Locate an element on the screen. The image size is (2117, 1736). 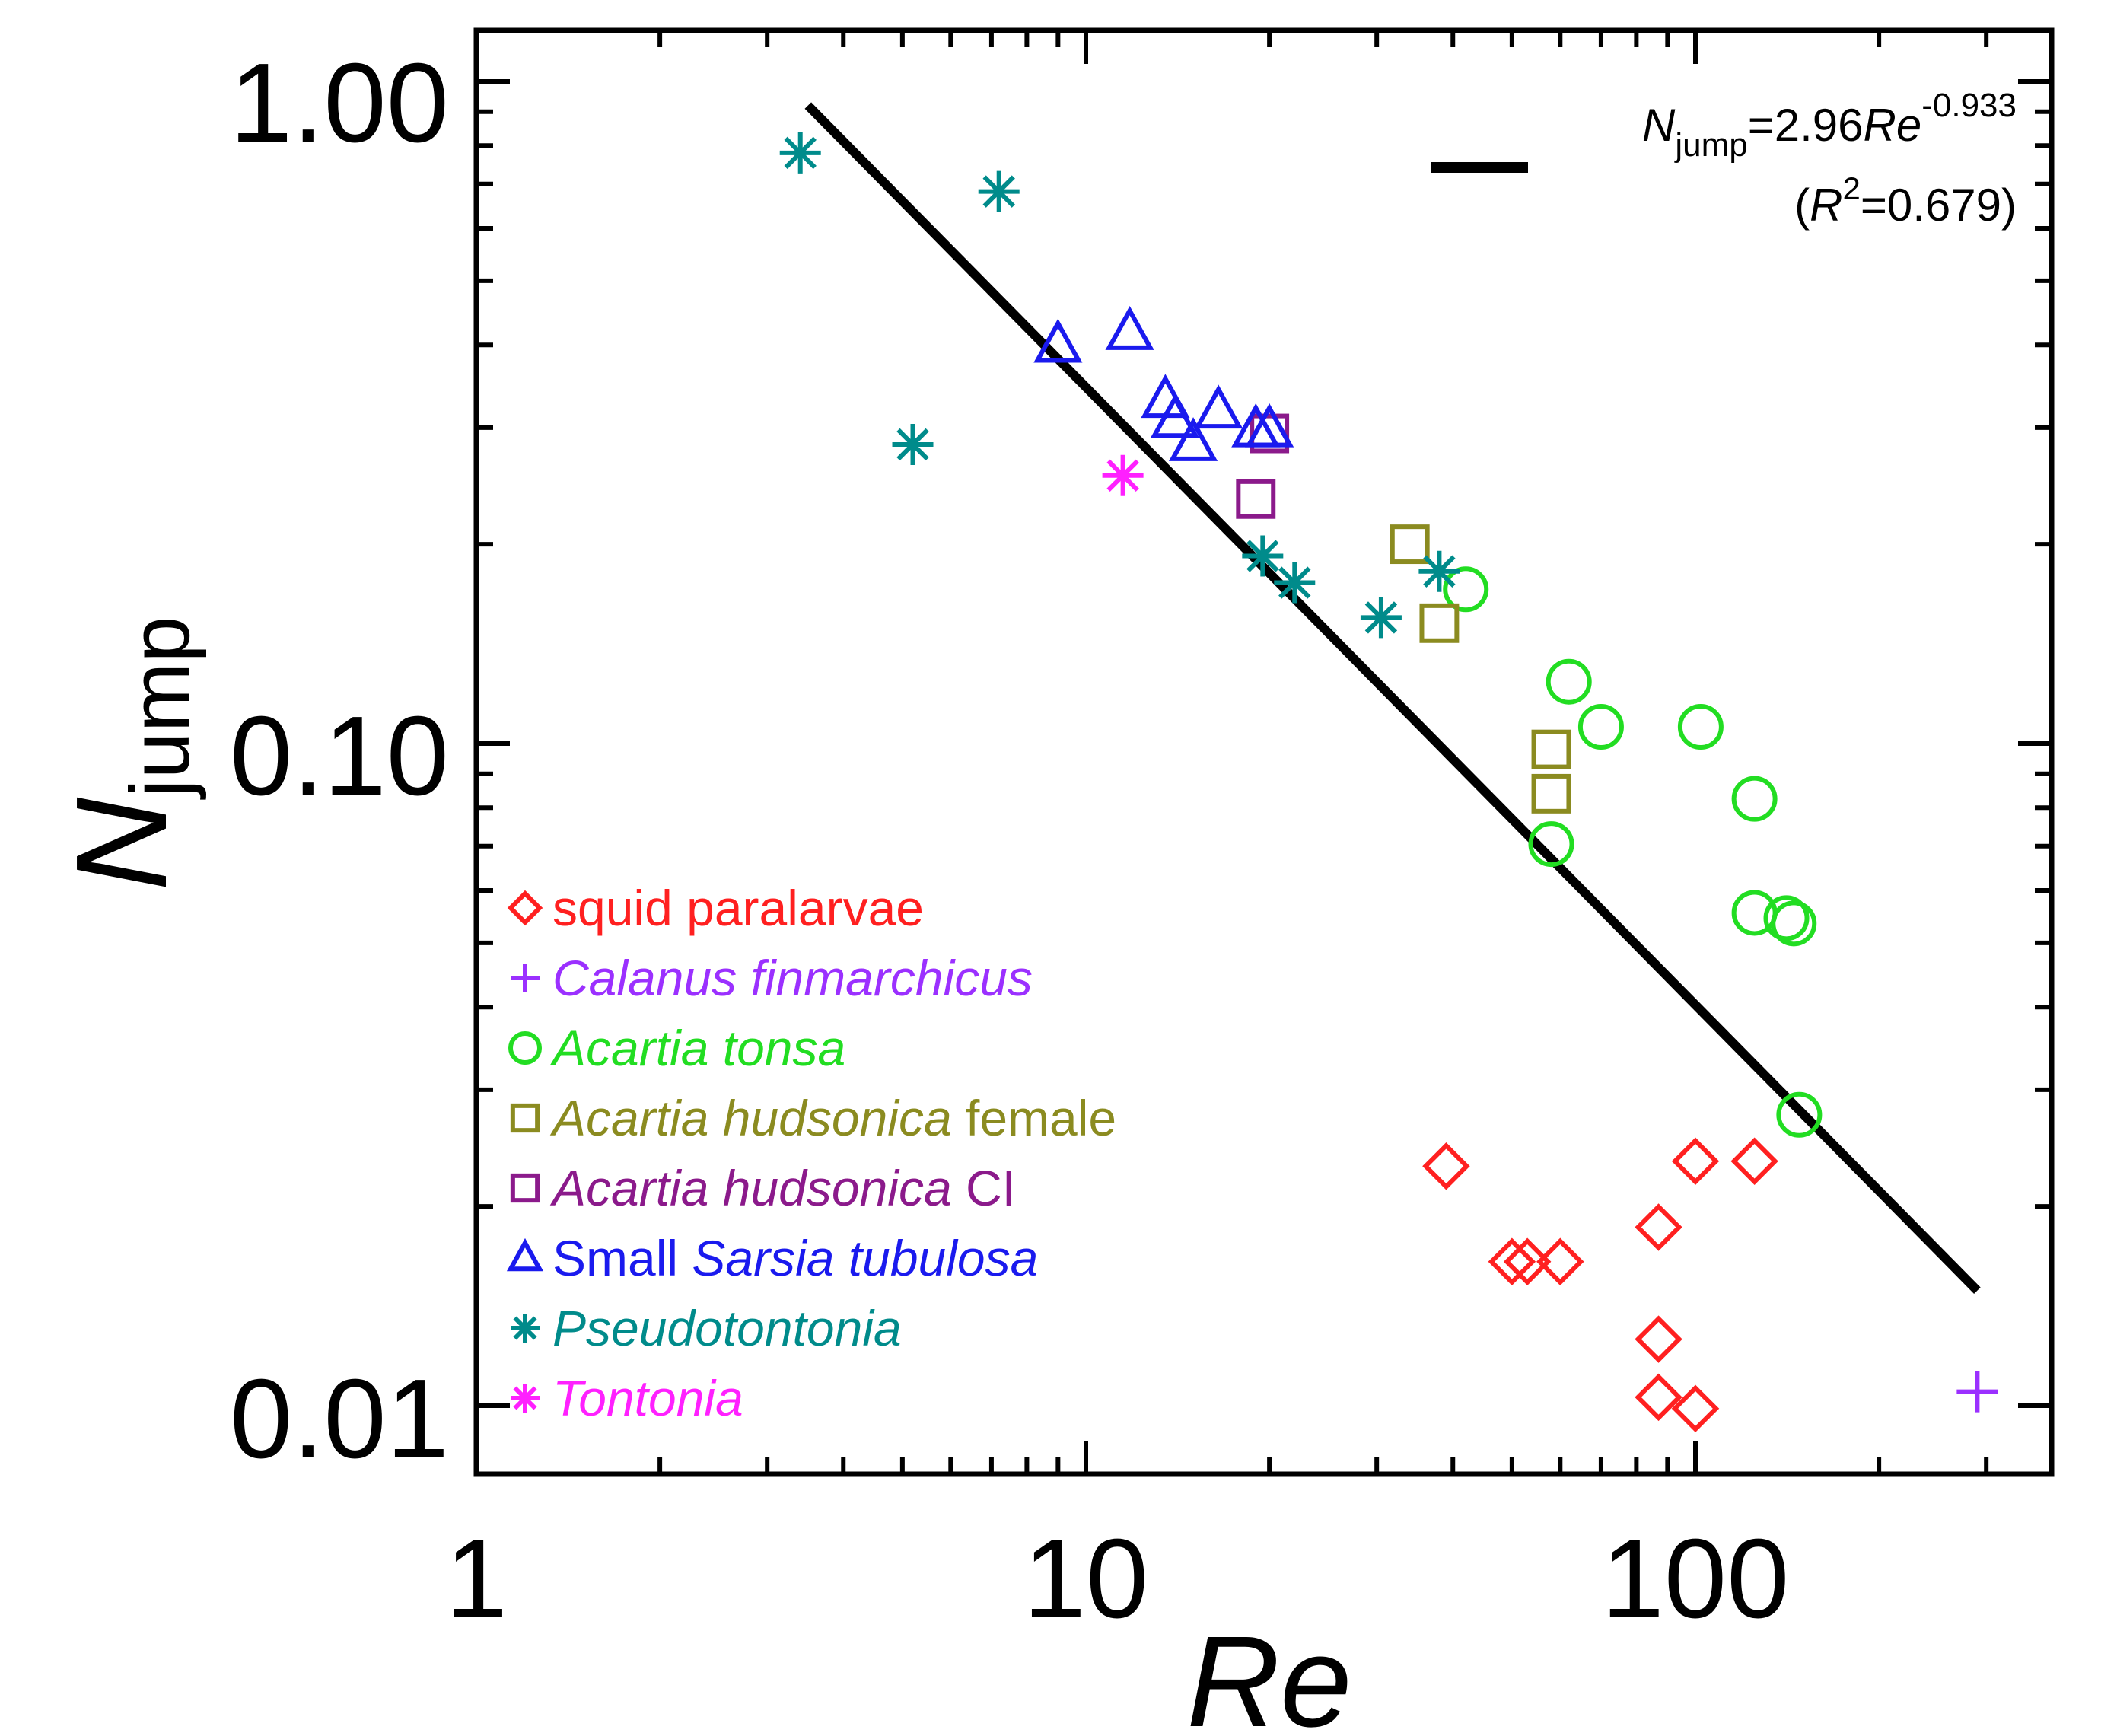
legend-label: Acartia hudsonica female is located at coordinates (832, 1118).